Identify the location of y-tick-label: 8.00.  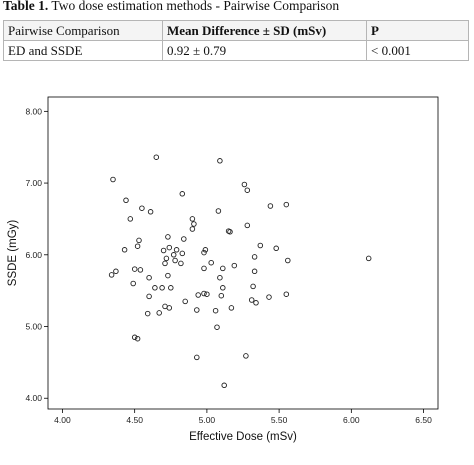
(33, 111).